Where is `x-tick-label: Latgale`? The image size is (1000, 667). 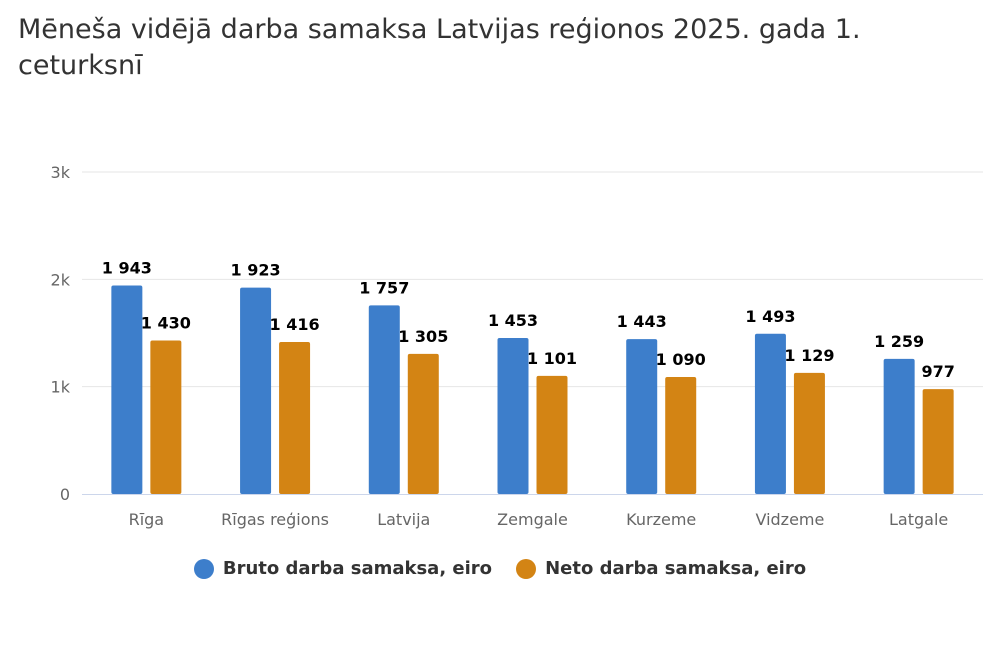
x-tick-label: Latgale is located at coordinates (918, 519).